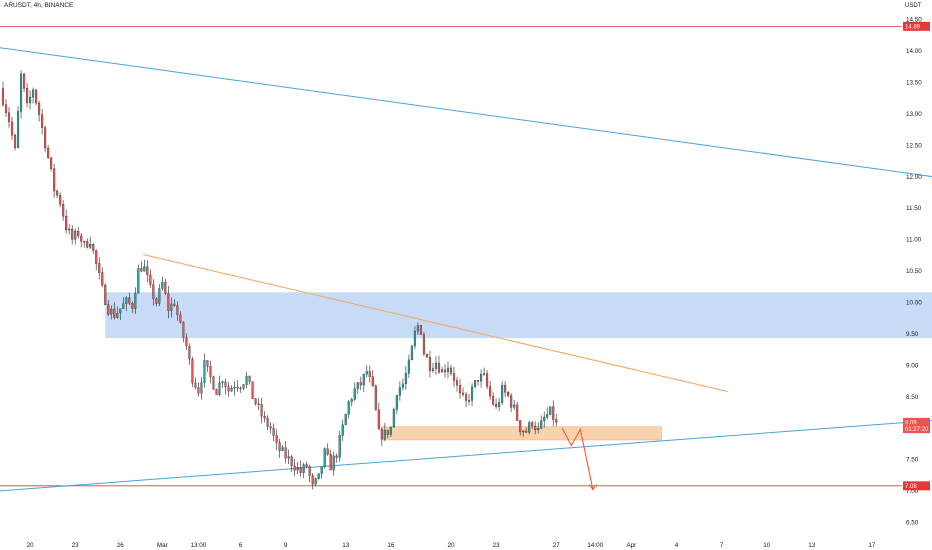 The width and height of the screenshot is (932, 550). I want to click on price-badge-text-1: 8.09, so click(911, 424).